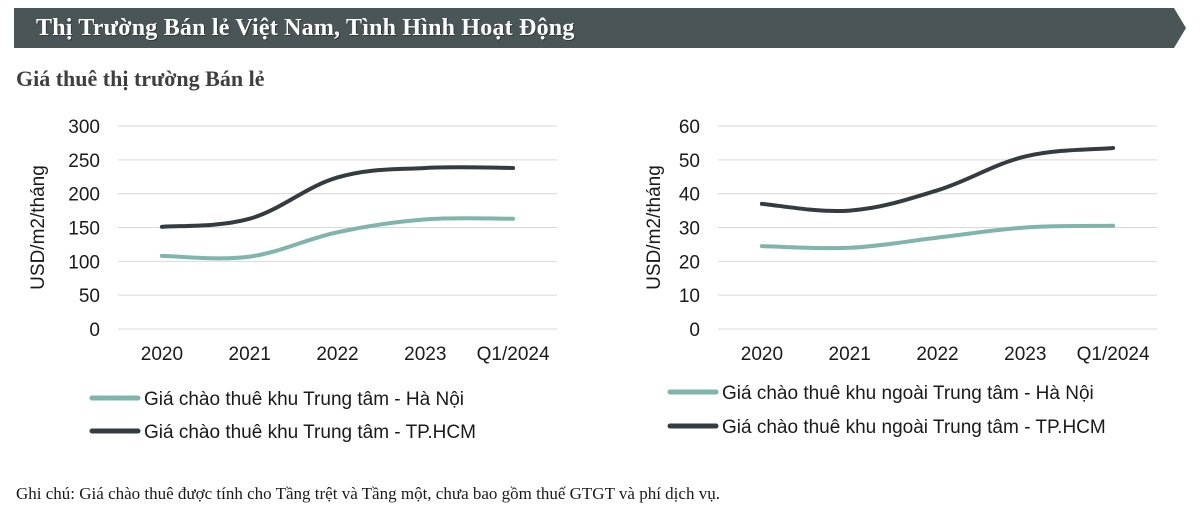  Describe the element at coordinates (689, 127) in the screenshot. I see `y-tick-label: 60` at that location.